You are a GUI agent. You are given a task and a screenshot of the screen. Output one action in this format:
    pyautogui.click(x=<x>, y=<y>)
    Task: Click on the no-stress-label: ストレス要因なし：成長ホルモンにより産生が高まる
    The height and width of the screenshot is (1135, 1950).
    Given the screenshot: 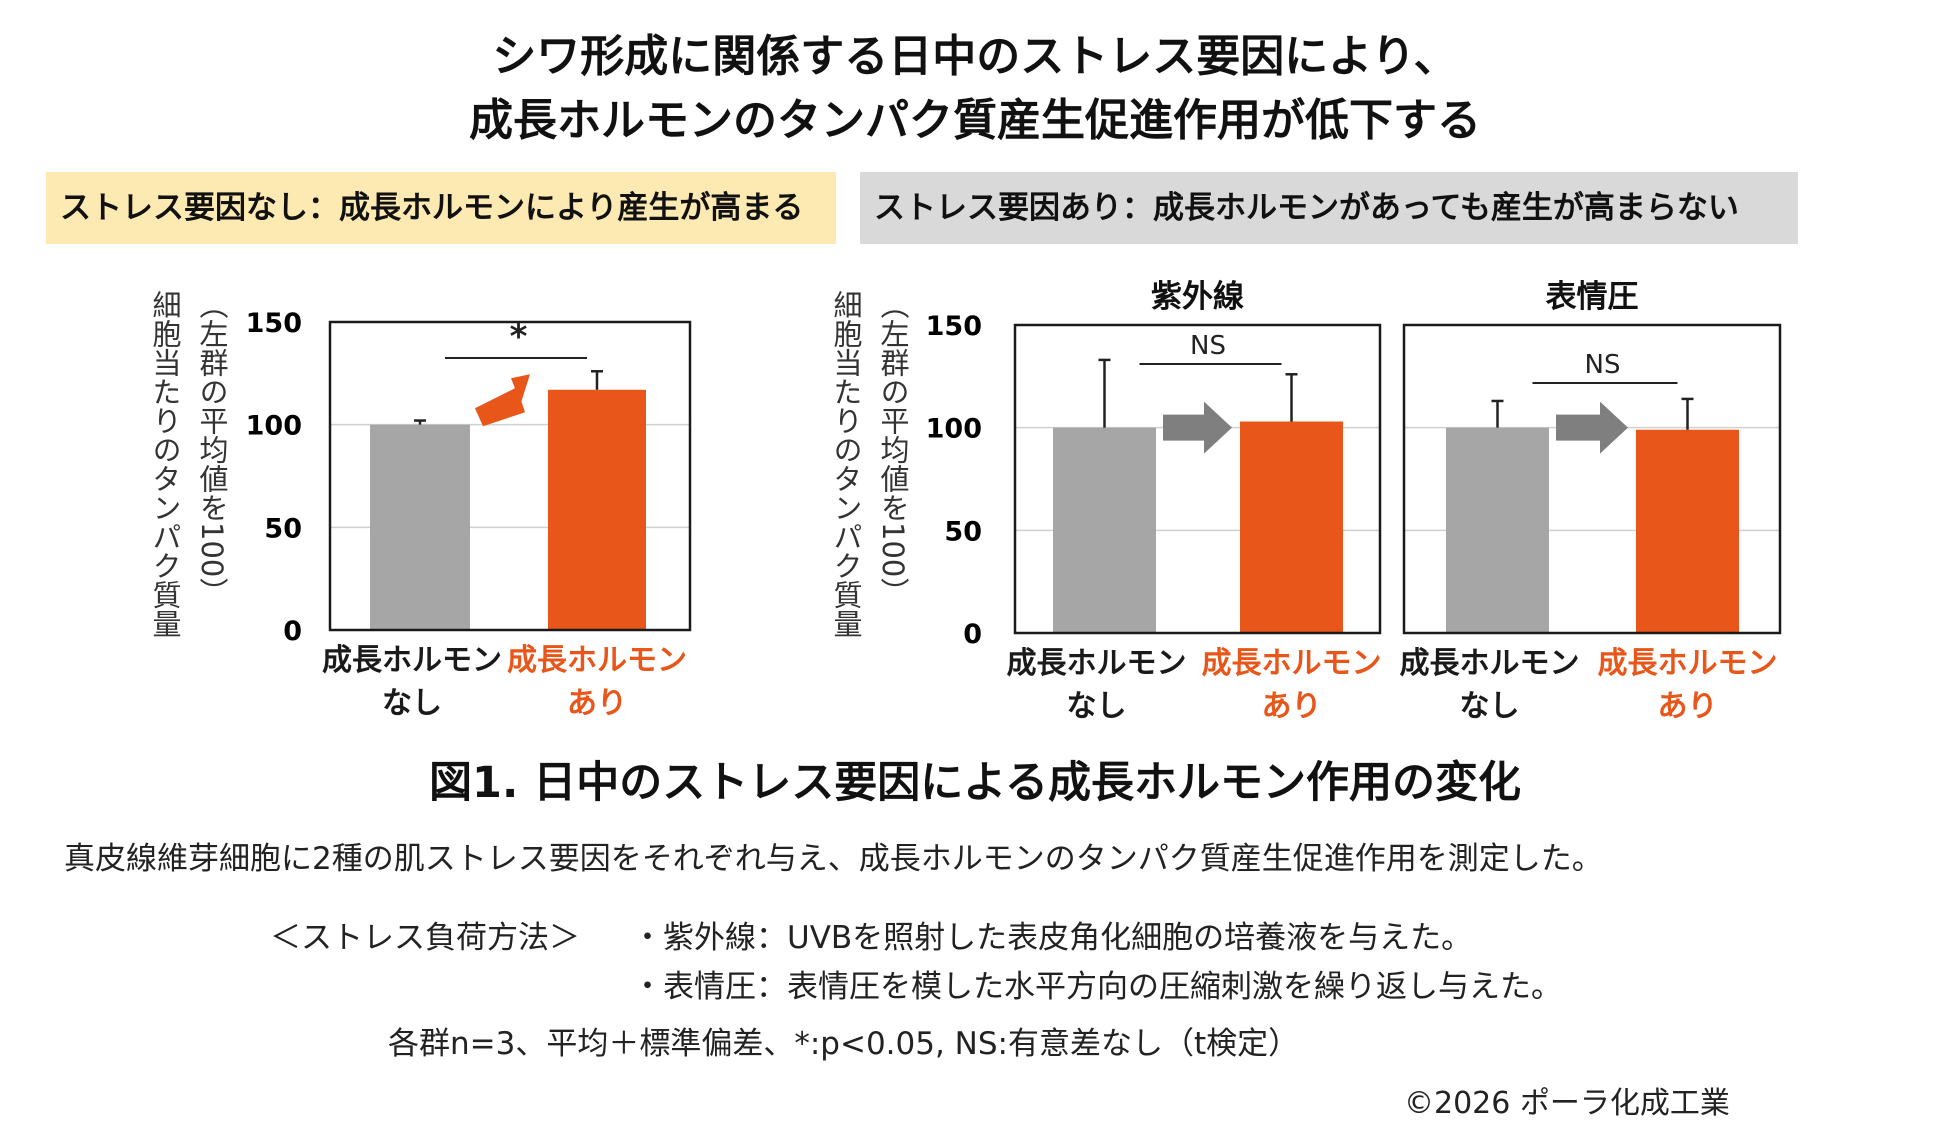 What is the action you would take?
    pyautogui.click(x=441, y=208)
    